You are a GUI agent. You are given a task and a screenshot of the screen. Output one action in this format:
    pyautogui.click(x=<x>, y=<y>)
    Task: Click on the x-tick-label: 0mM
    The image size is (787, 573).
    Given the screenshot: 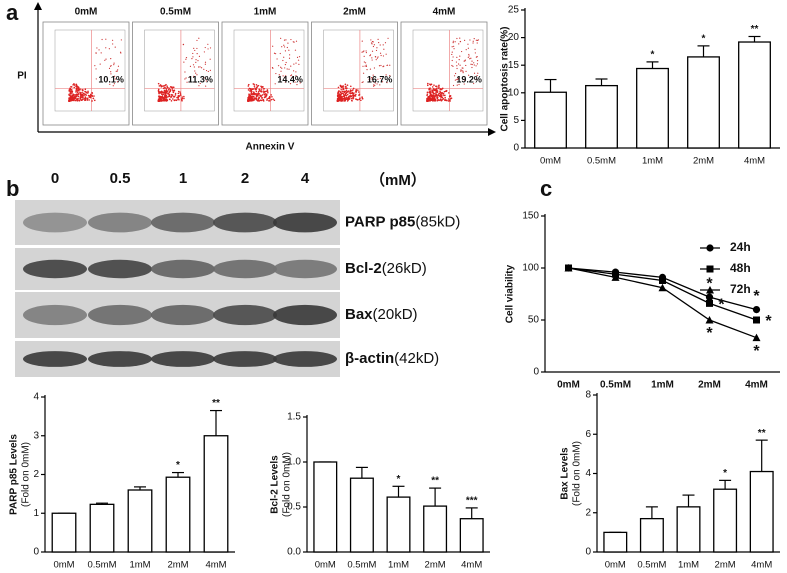 What is the action you would take?
    pyautogui.click(x=325, y=565)
    